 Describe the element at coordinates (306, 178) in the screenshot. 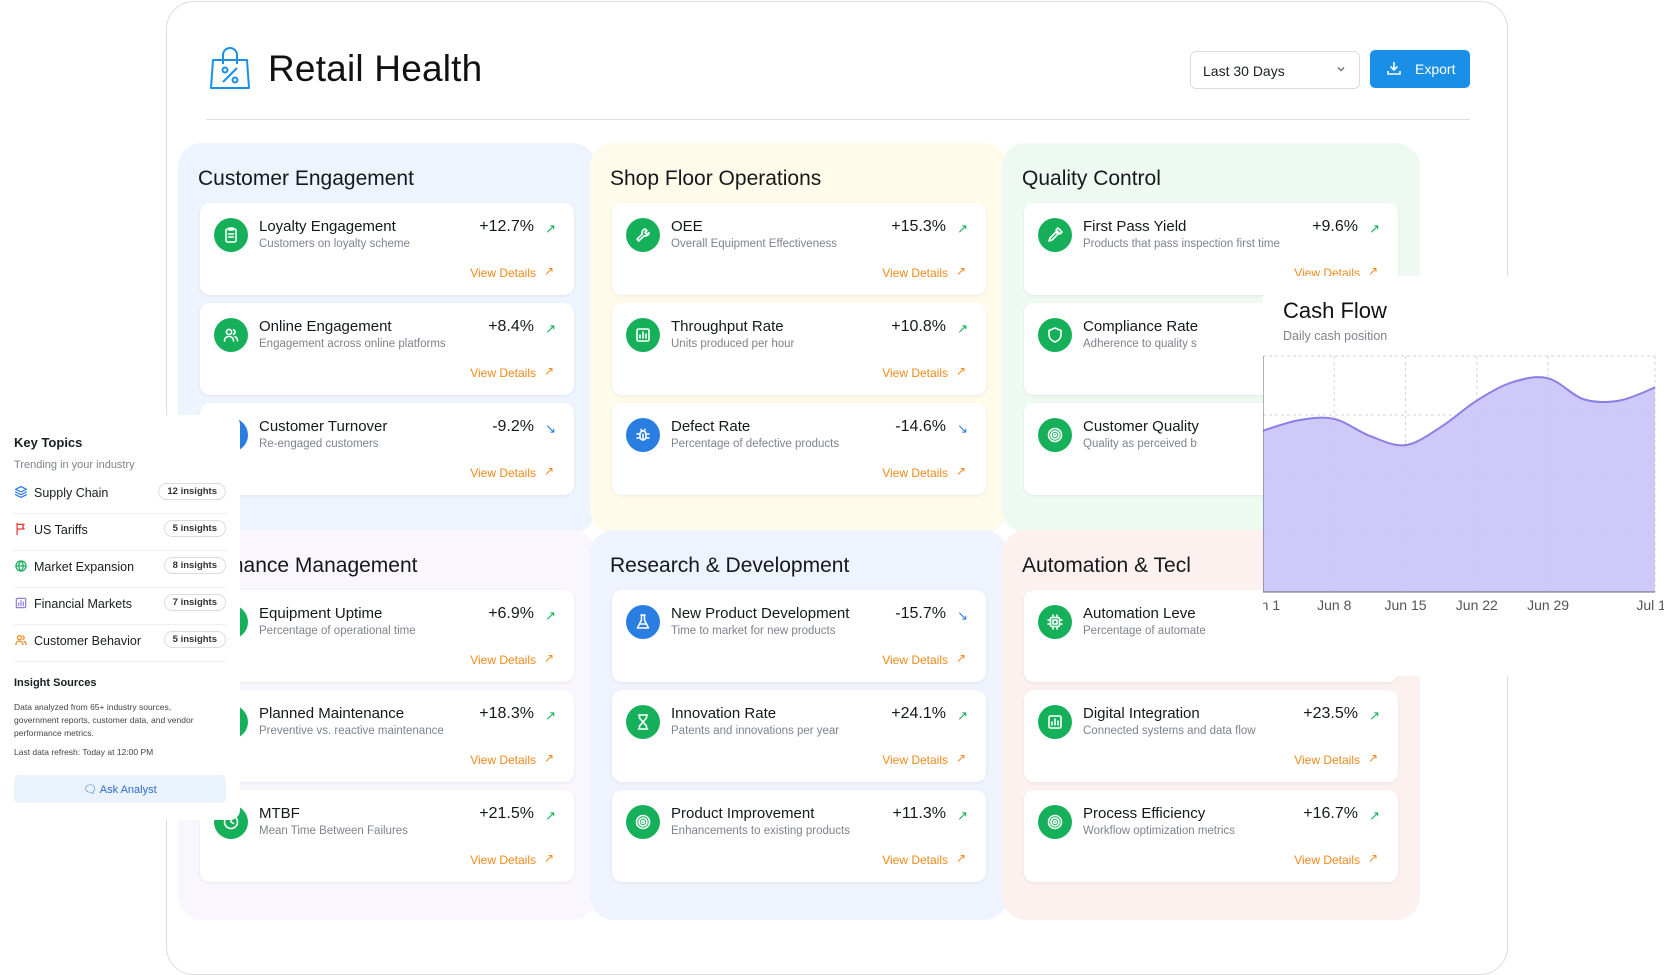

I see `panel-title: Customer Engagement` at that location.